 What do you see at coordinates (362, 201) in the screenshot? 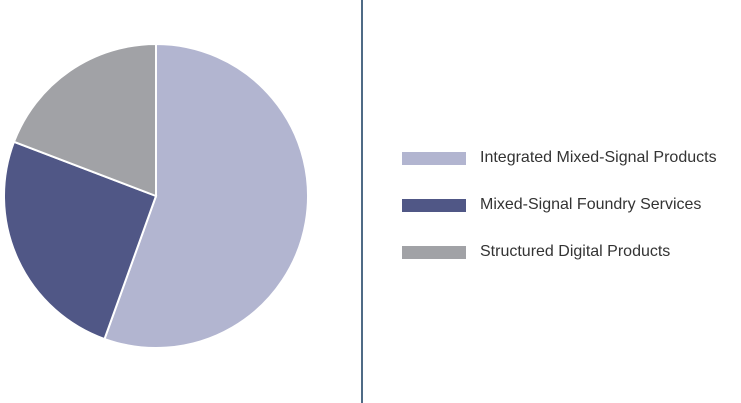
I see `vertical-divider` at bounding box center [362, 201].